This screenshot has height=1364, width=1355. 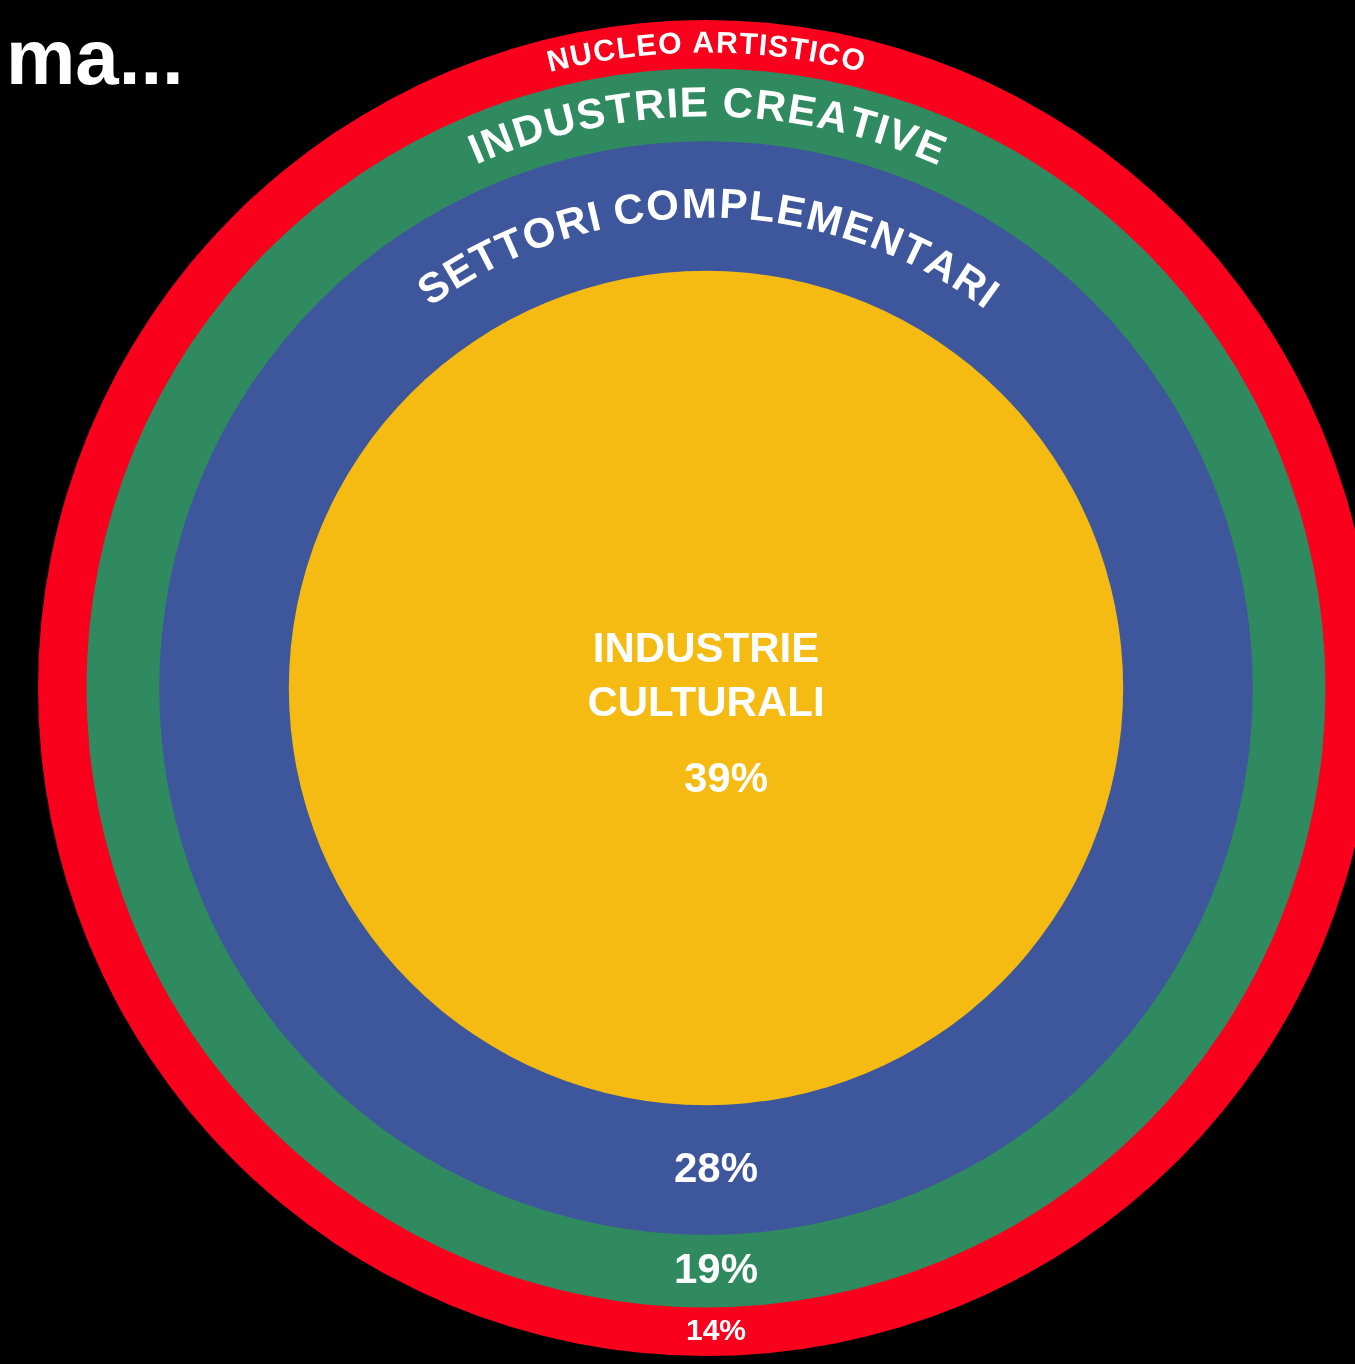 What do you see at coordinates (707, 126) in the screenshot?
I see `category-label: INDUSTRIE CREATIVE` at bounding box center [707, 126].